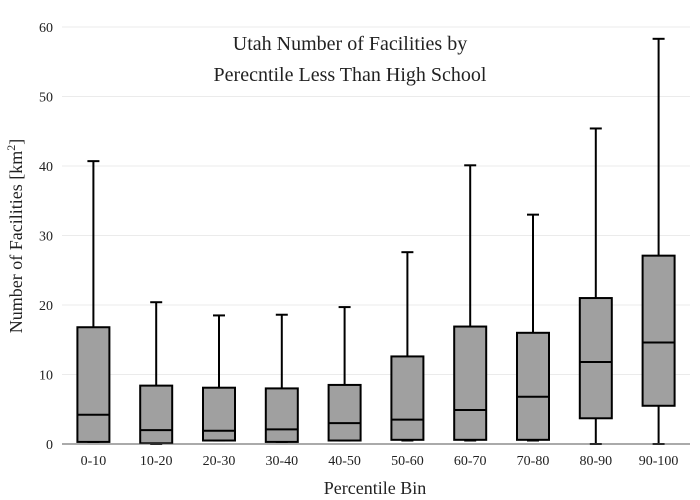 The width and height of the screenshot is (700, 500). Describe the element at coordinates (46, 376) in the screenshot. I see `y-tick-label: 10` at that location.